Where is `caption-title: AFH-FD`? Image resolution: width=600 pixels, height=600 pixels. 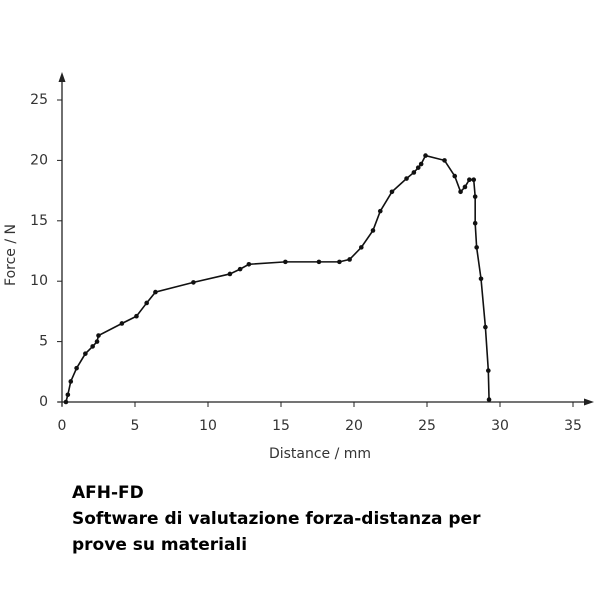 caption-title: AFH-FD is located at coordinates (108, 493).